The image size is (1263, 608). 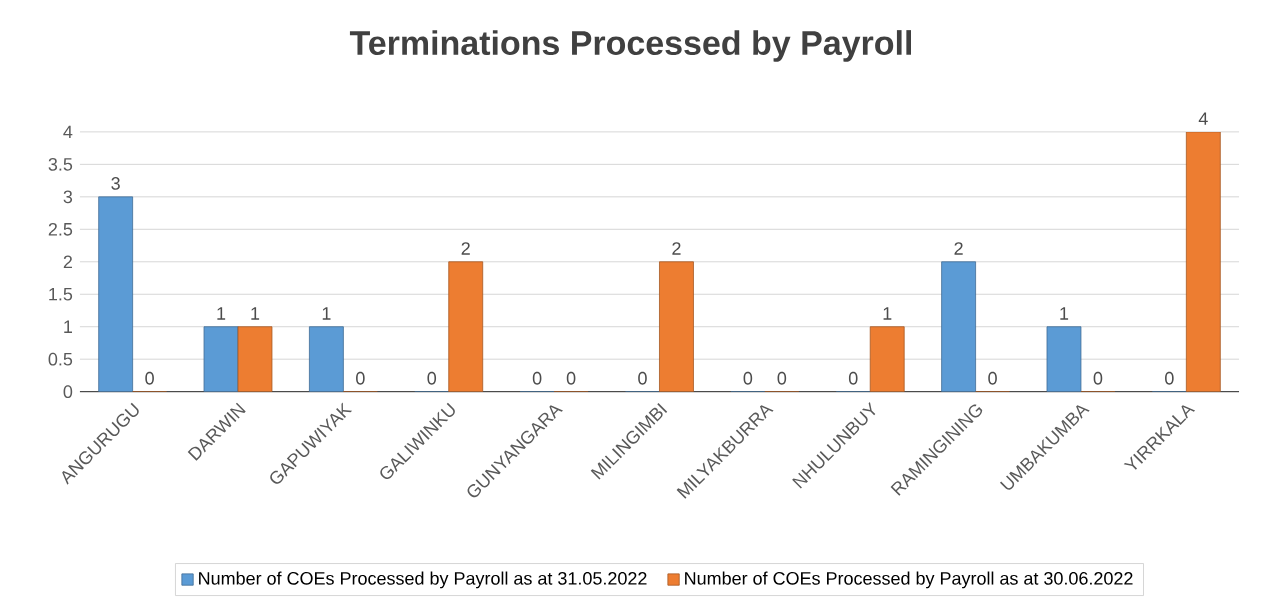 What do you see at coordinates (68, 392) in the screenshot?
I see `y-tick-label: 0` at bounding box center [68, 392].